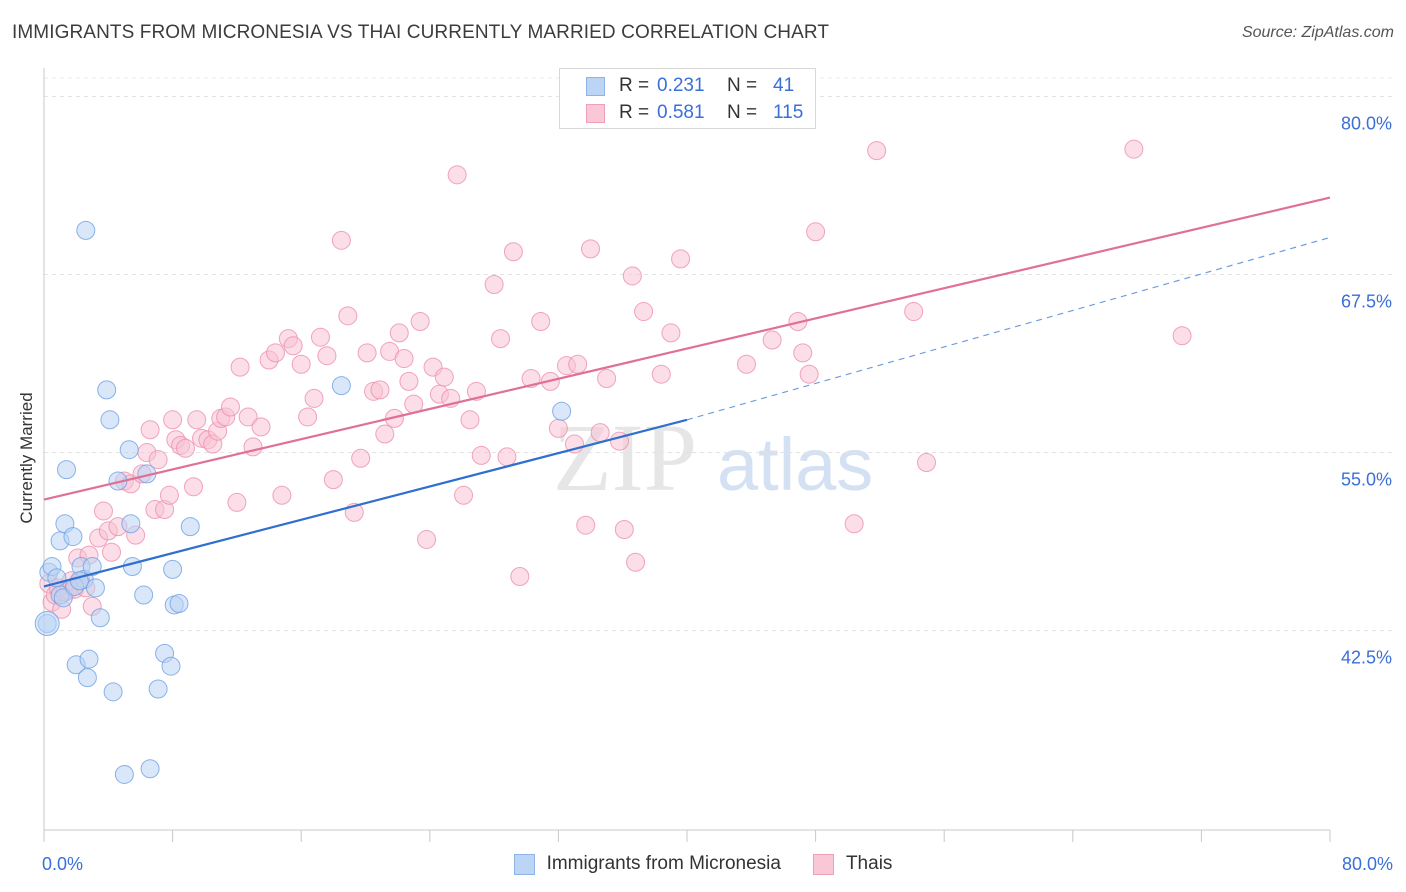  What do you see at coordinates (365, 503) in the screenshot?
I see `micronesia-trendline` at bounding box center [365, 503].